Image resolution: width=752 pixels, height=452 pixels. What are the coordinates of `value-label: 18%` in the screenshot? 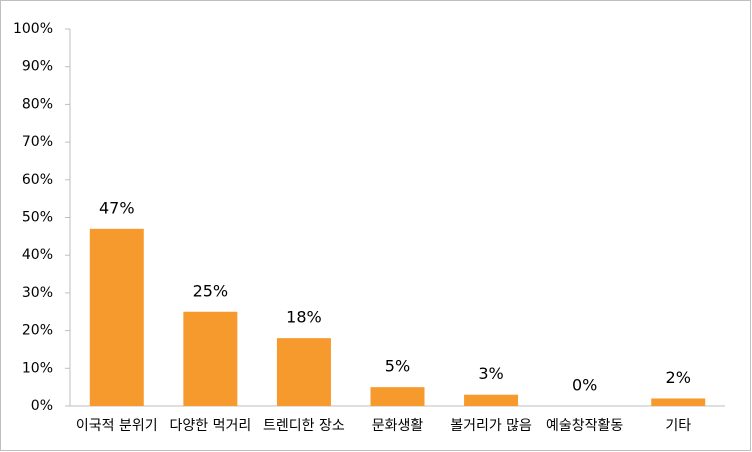 It's located at (304, 317).